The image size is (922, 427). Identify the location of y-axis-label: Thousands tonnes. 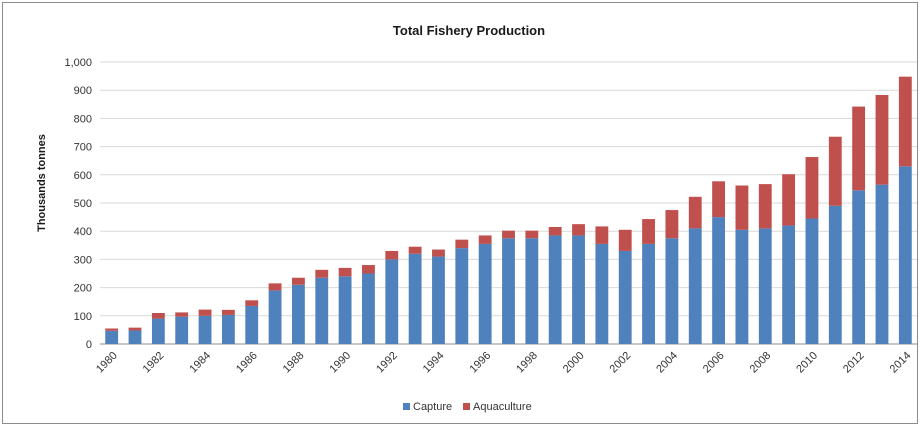
(42, 183).